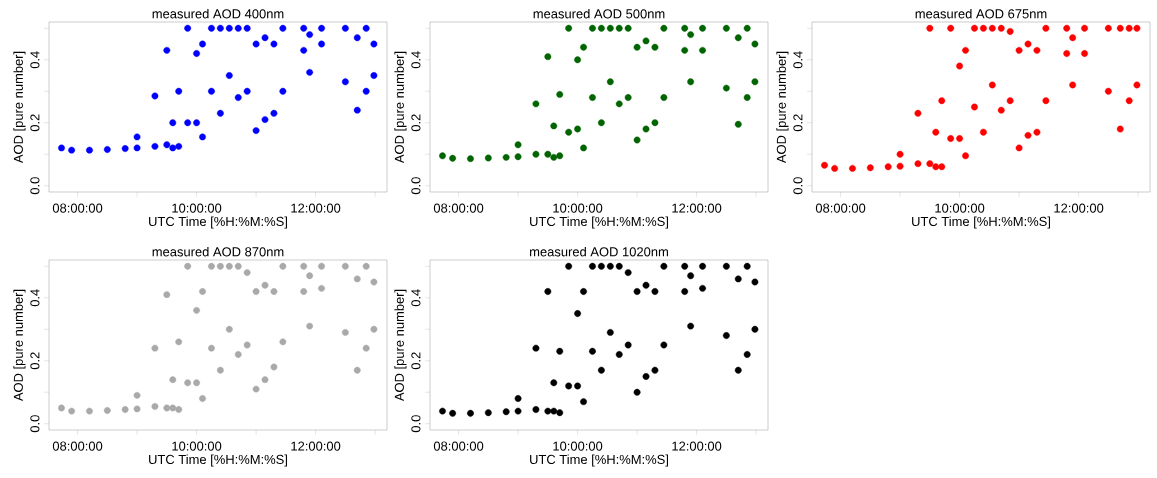  What do you see at coordinates (981, 13) in the screenshot?
I see `chart-title: measured AOD 675nm` at bounding box center [981, 13].